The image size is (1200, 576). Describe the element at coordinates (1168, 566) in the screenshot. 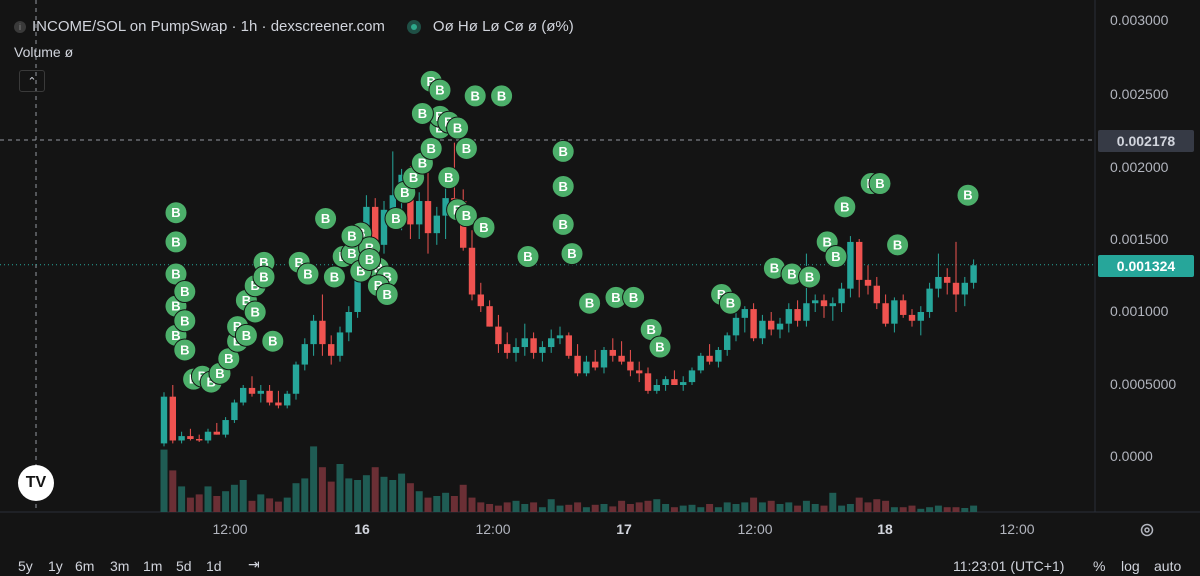

I see `auto-toggle: auto` at that location.